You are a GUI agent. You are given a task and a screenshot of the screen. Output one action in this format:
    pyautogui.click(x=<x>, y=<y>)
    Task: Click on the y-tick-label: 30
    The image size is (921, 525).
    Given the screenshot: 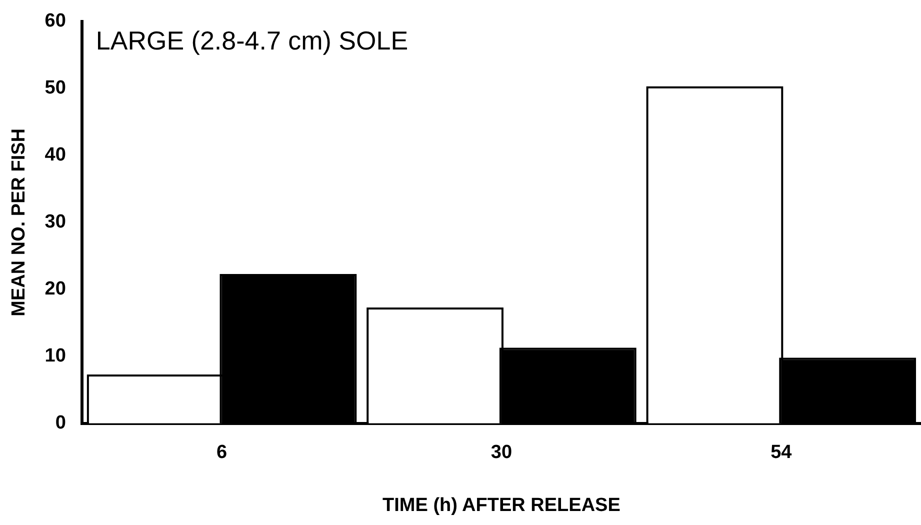 What is the action you would take?
    pyautogui.click(x=55, y=222)
    